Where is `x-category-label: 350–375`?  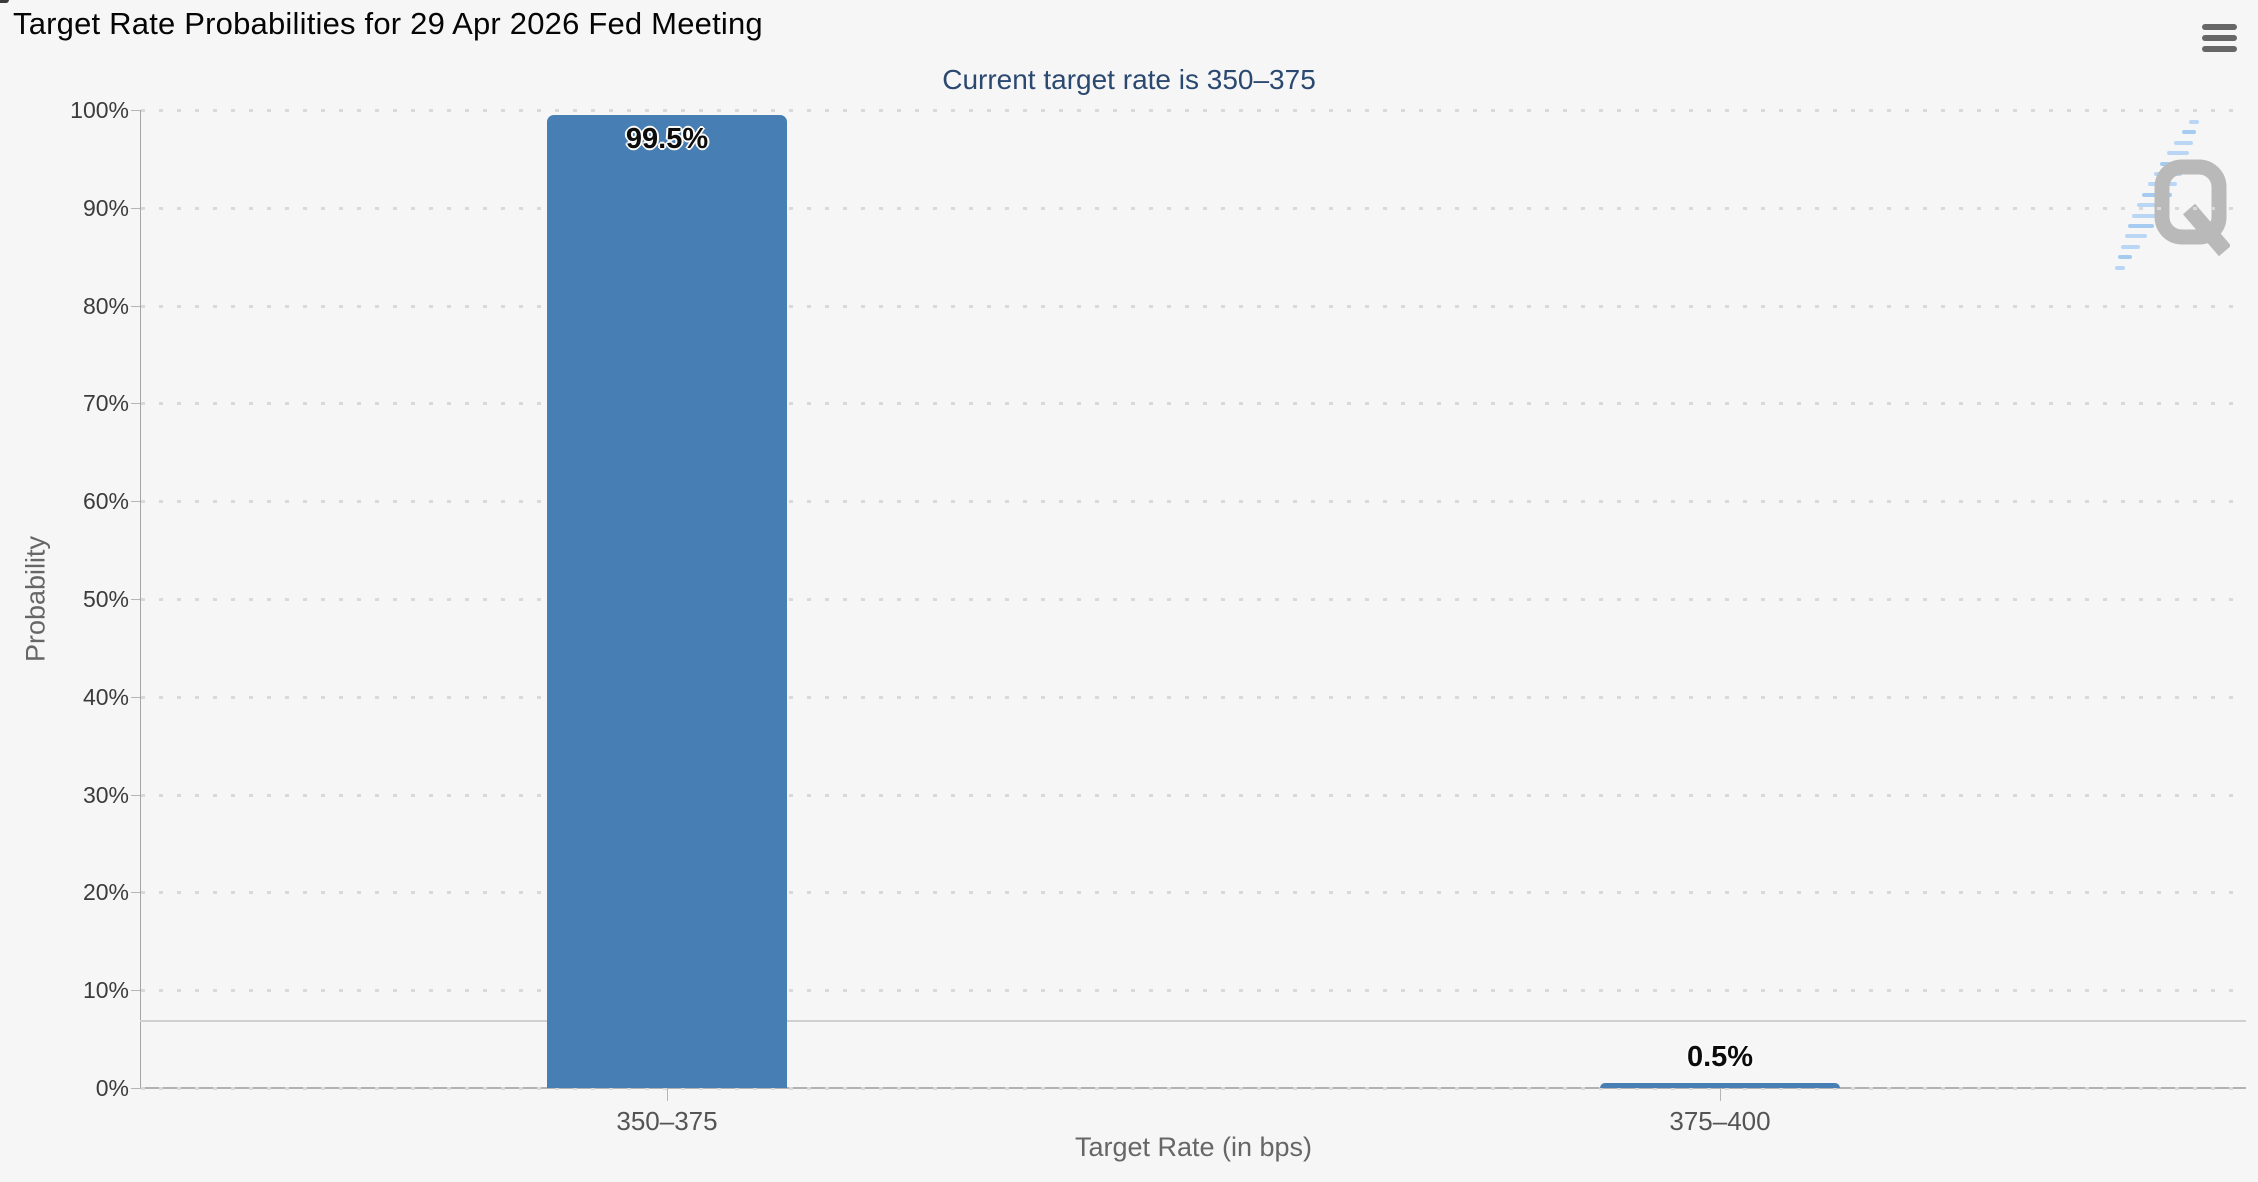
x-category-label: 350–375 is located at coordinates (667, 1121).